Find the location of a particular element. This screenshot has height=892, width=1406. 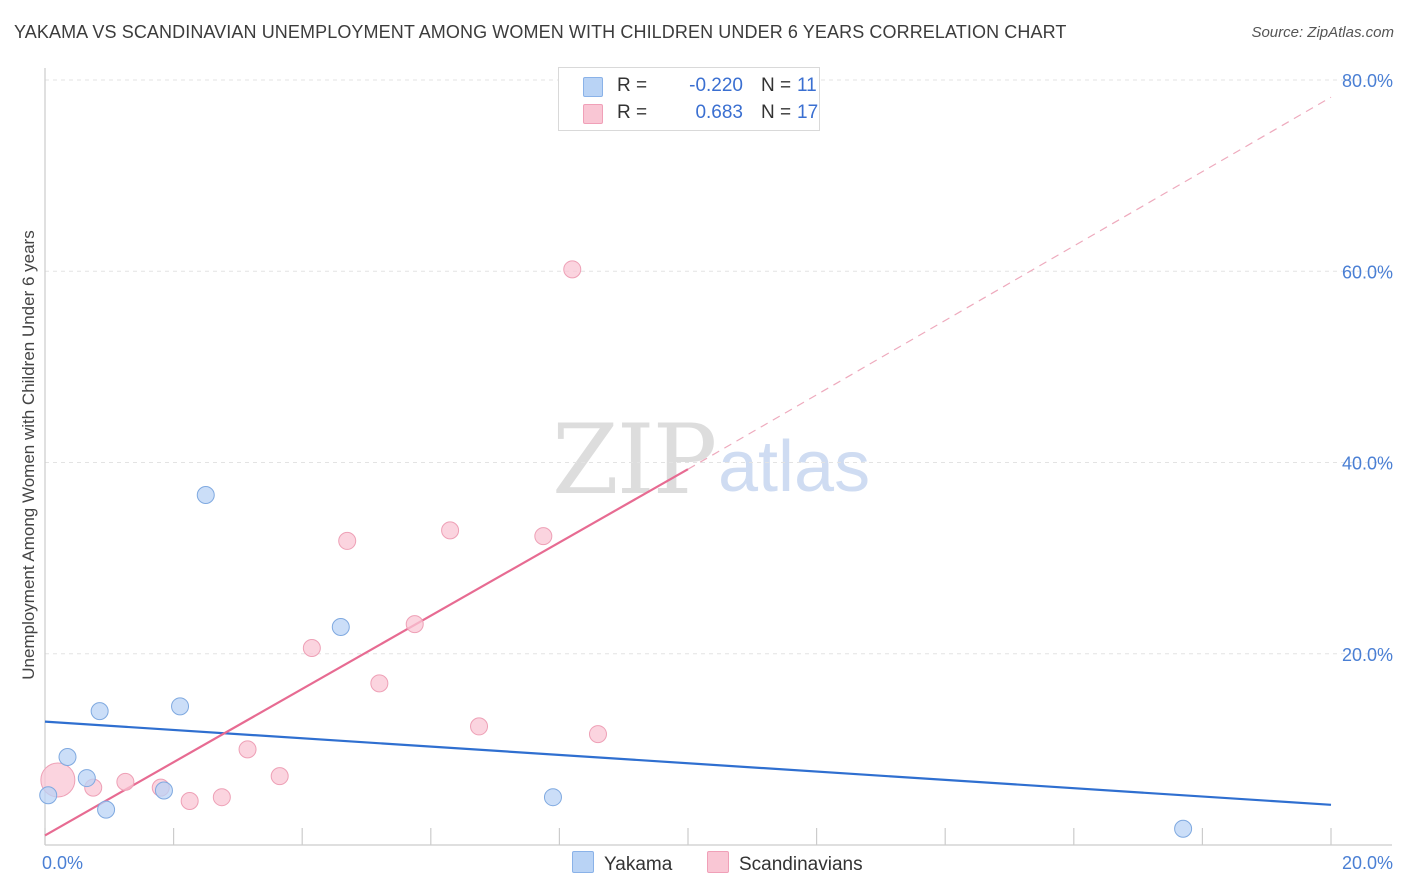

bottom-legend-label: Scandinavians is located at coordinates (801, 864).